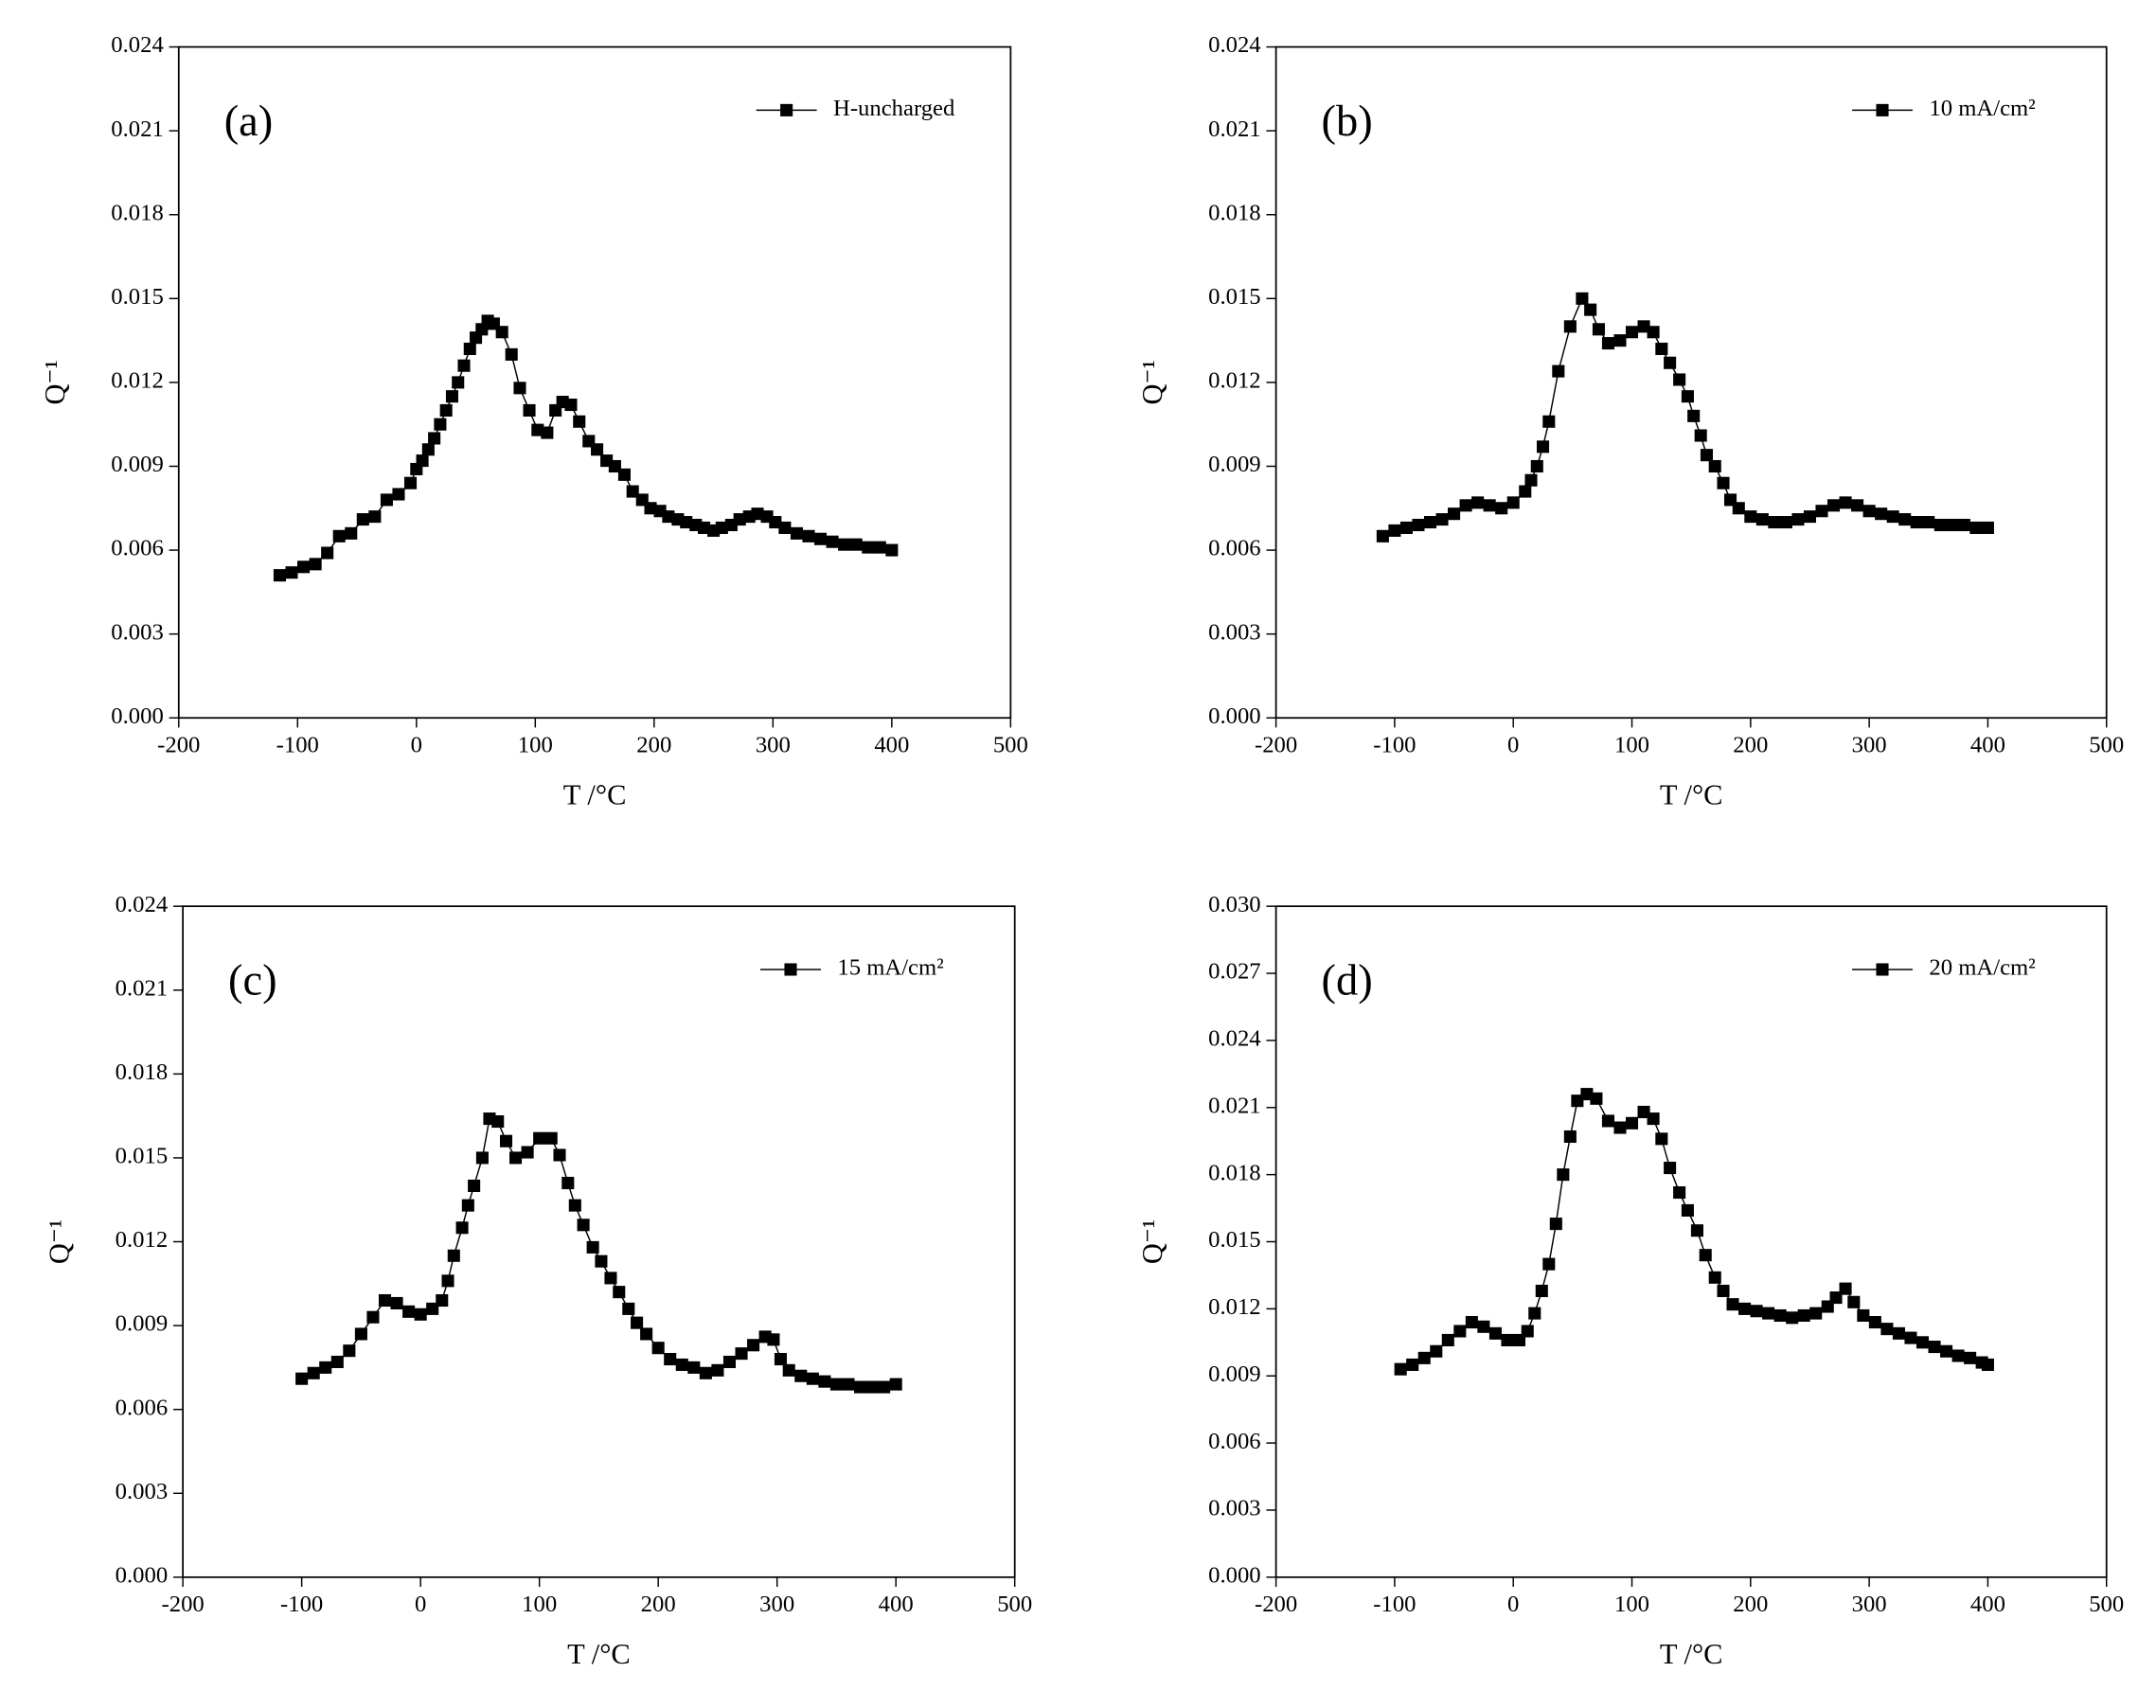  Describe the element at coordinates (1347, 981) in the screenshot. I see `panel-label: (d)` at that location.